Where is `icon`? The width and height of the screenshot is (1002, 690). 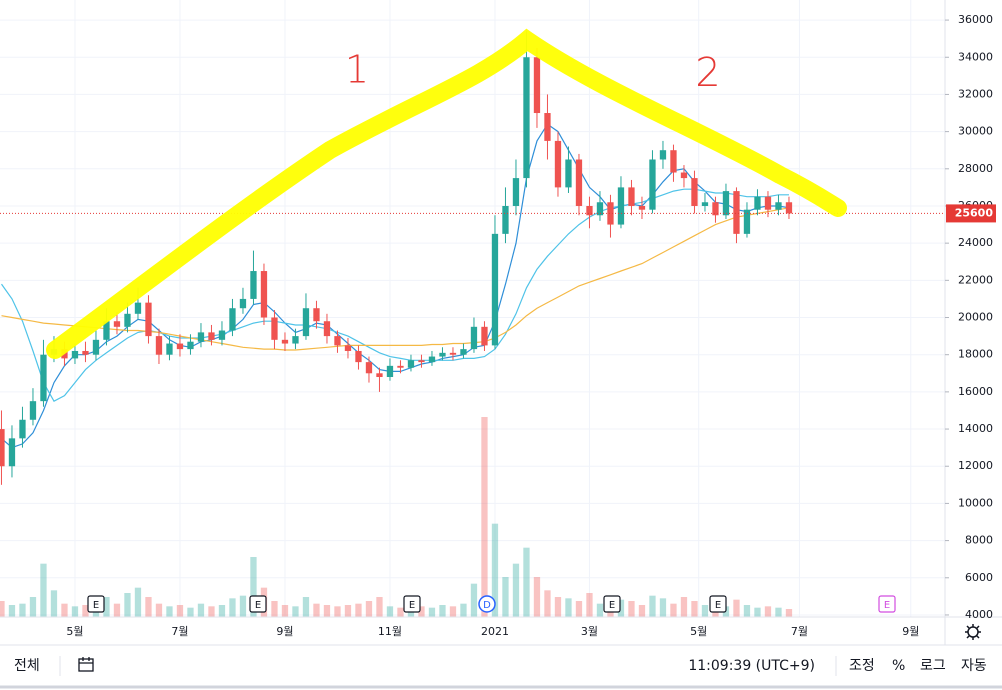 icon is located at coordinates (86, 665).